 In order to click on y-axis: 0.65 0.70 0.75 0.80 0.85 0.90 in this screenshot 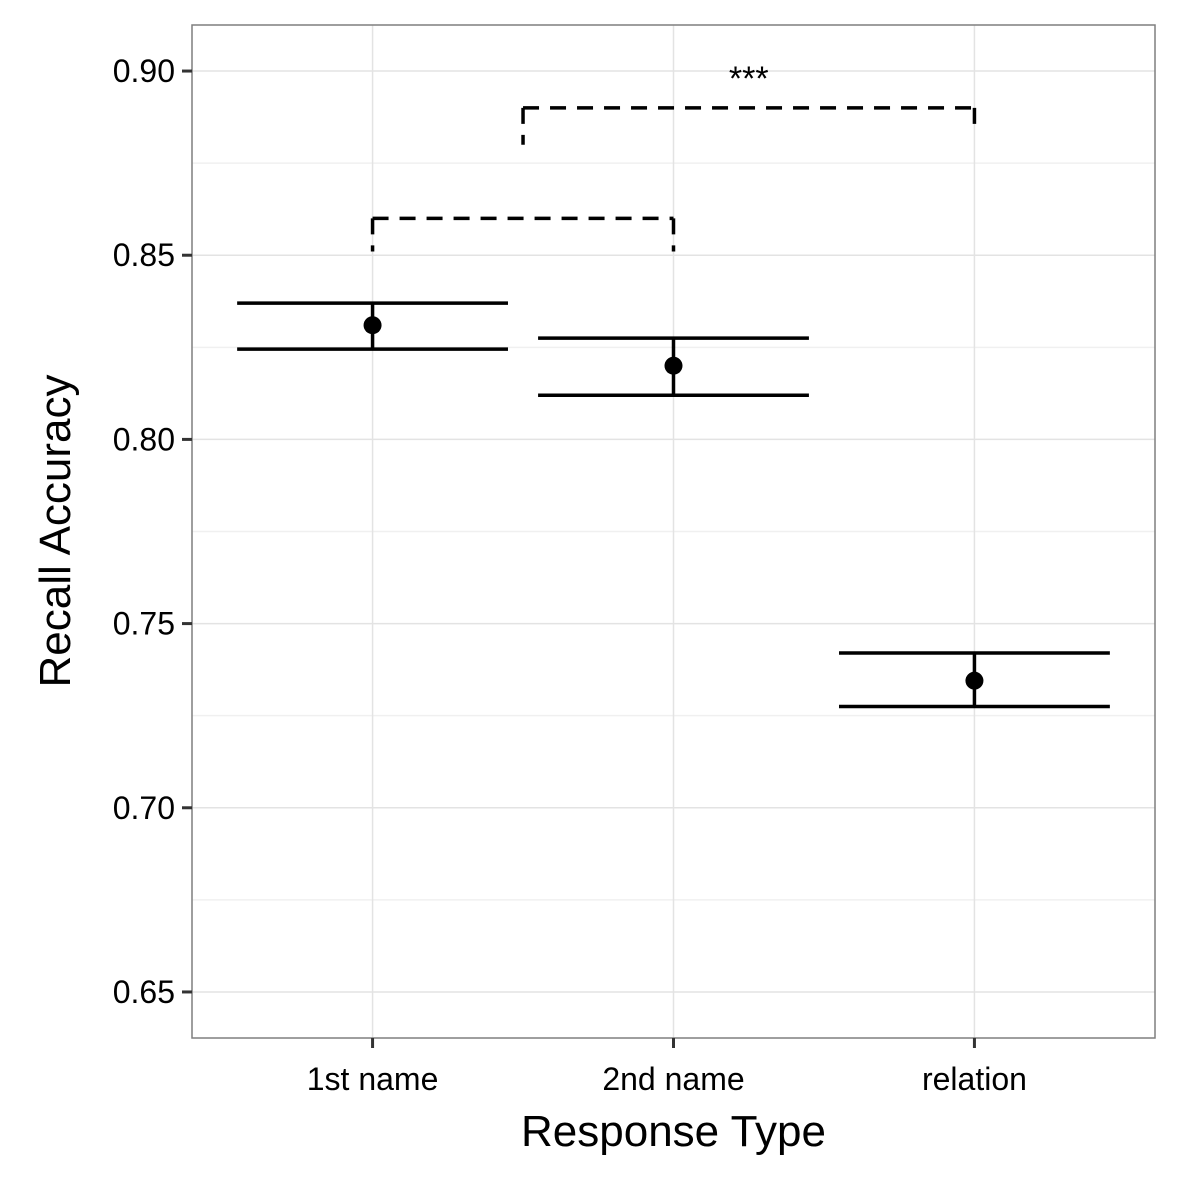, I will do `click(152, 531)`.